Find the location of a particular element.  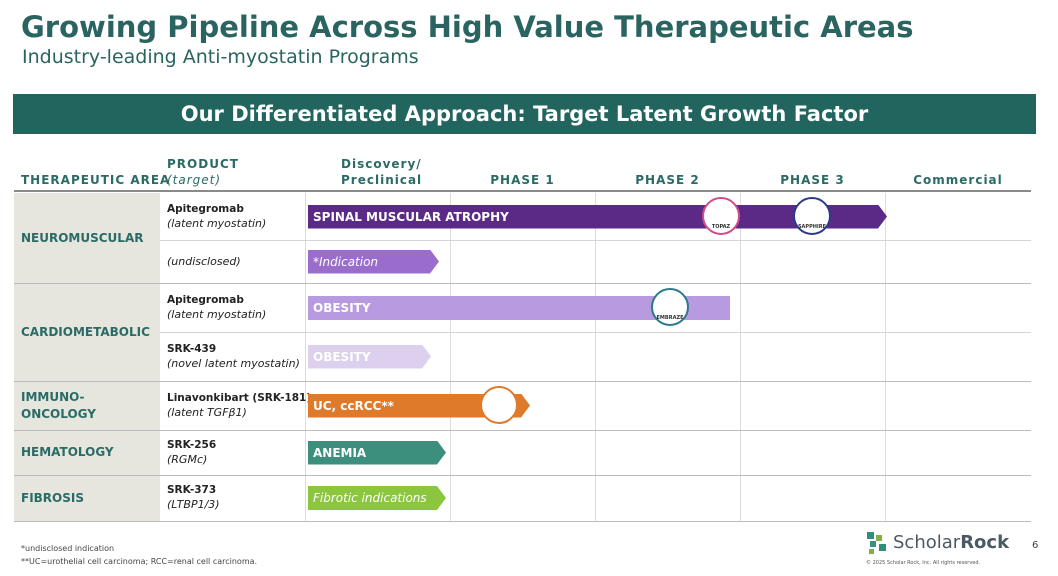

product: SRK-439 is located at coordinates (192, 348).